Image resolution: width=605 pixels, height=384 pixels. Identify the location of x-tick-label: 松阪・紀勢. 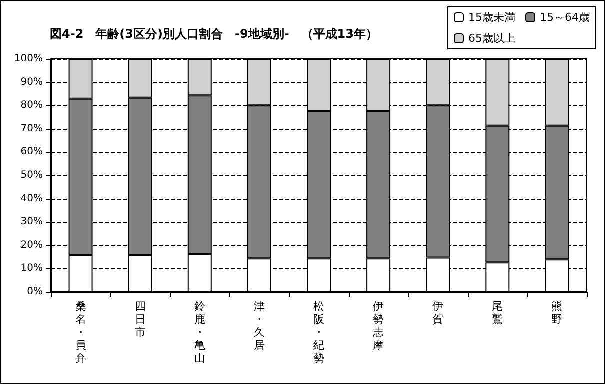
(319, 332).